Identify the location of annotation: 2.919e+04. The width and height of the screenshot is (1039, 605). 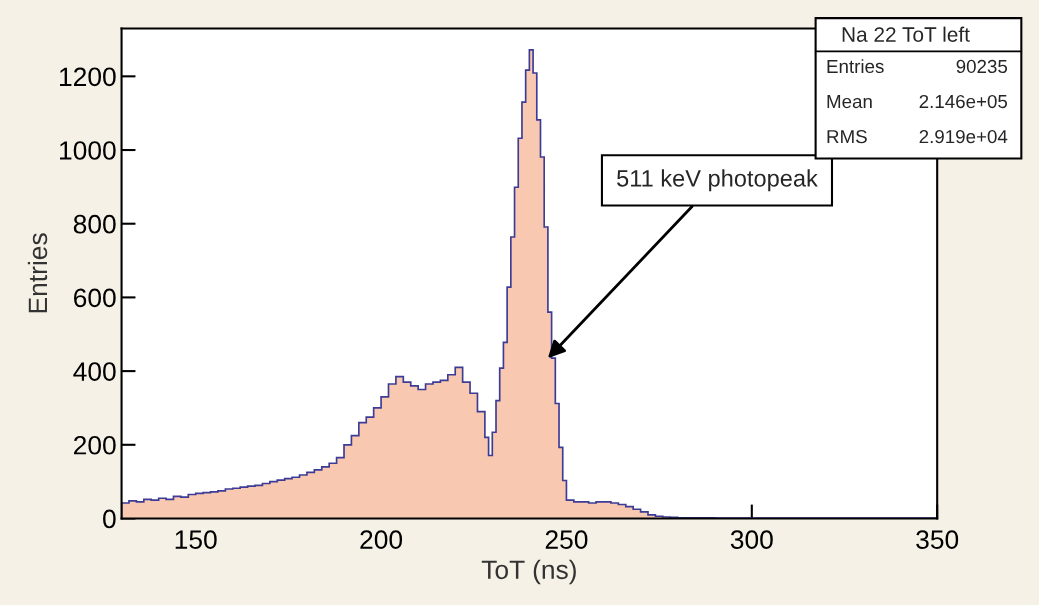
(963, 136).